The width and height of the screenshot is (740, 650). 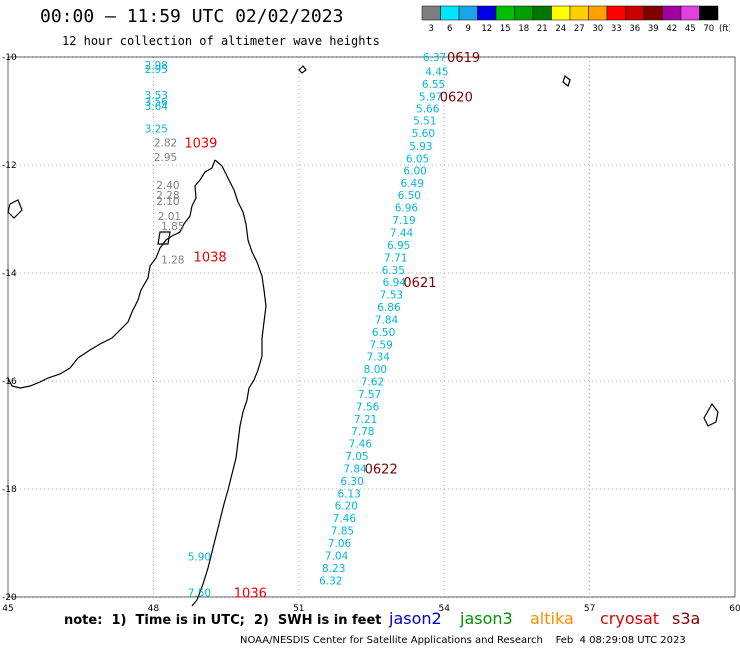 What do you see at coordinates (368, 407) in the screenshot?
I see `wave-height-value: 7.56` at bounding box center [368, 407].